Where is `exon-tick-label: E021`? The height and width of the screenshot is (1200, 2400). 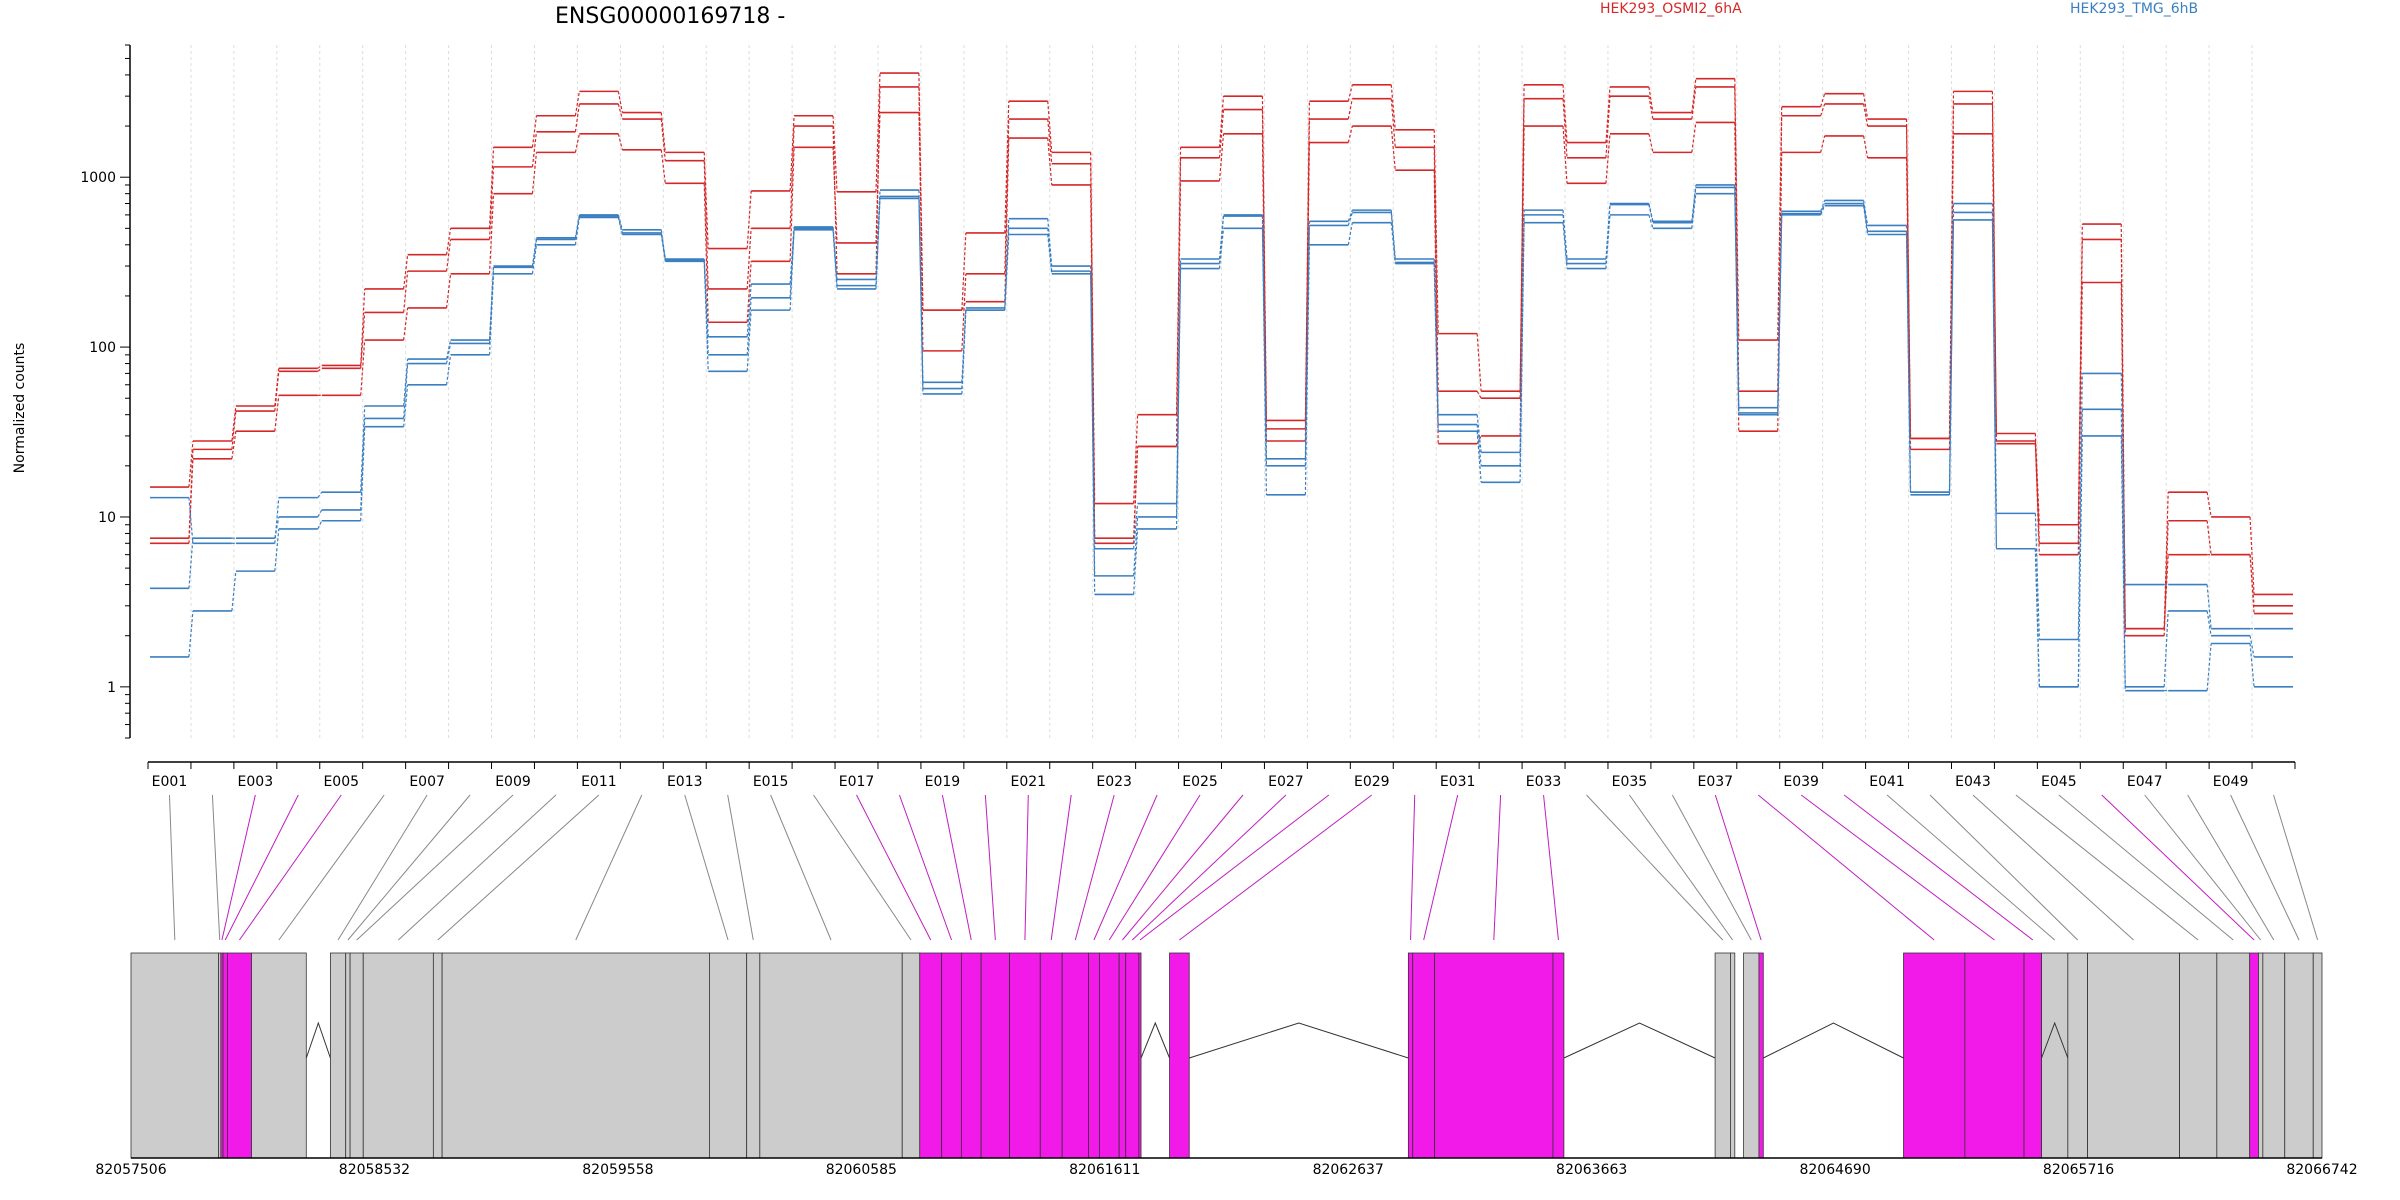
exon-tick-label: E021 is located at coordinates (1028, 782).